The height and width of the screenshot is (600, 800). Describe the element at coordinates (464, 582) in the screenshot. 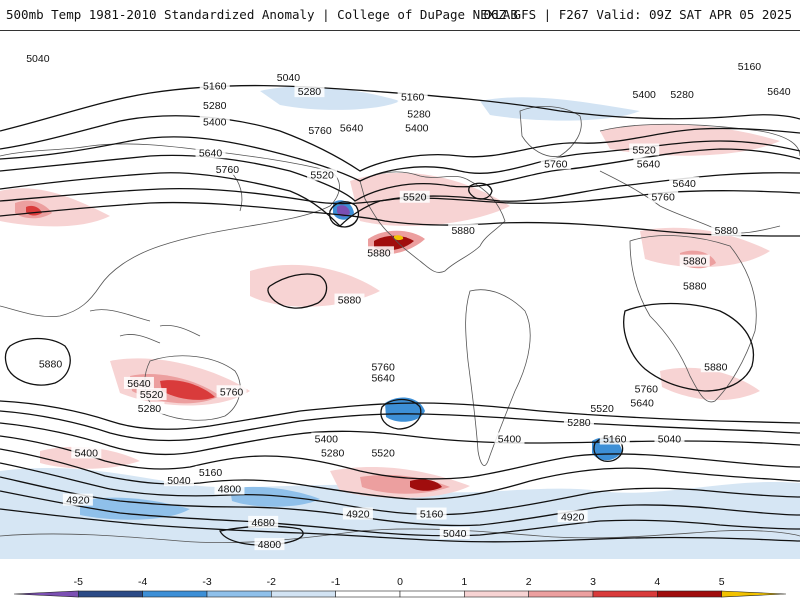

I see `legend-tick-label: 1` at that location.